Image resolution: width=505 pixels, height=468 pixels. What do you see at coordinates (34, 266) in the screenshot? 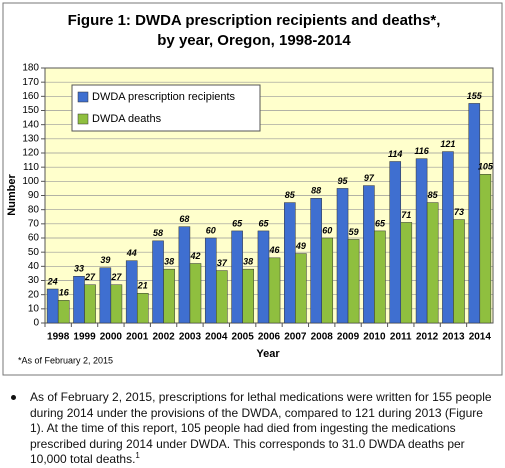
I see `y-tick-label: 40` at bounding box center [34, 266].